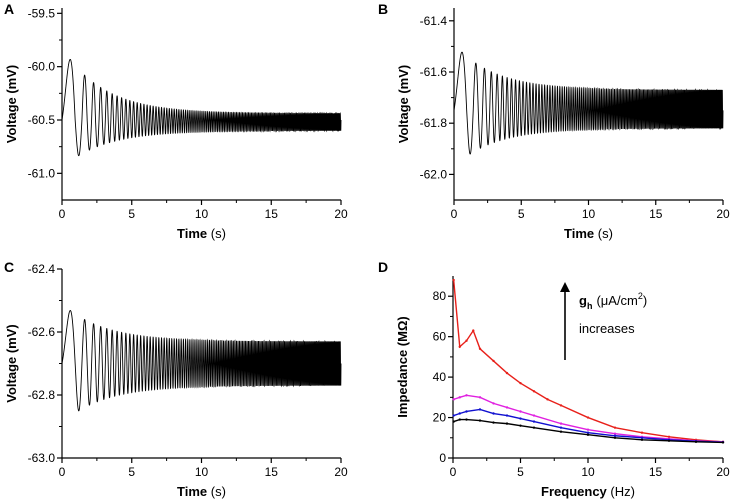  I want to click on x-axis-title: Time (s), so click(201, 233).